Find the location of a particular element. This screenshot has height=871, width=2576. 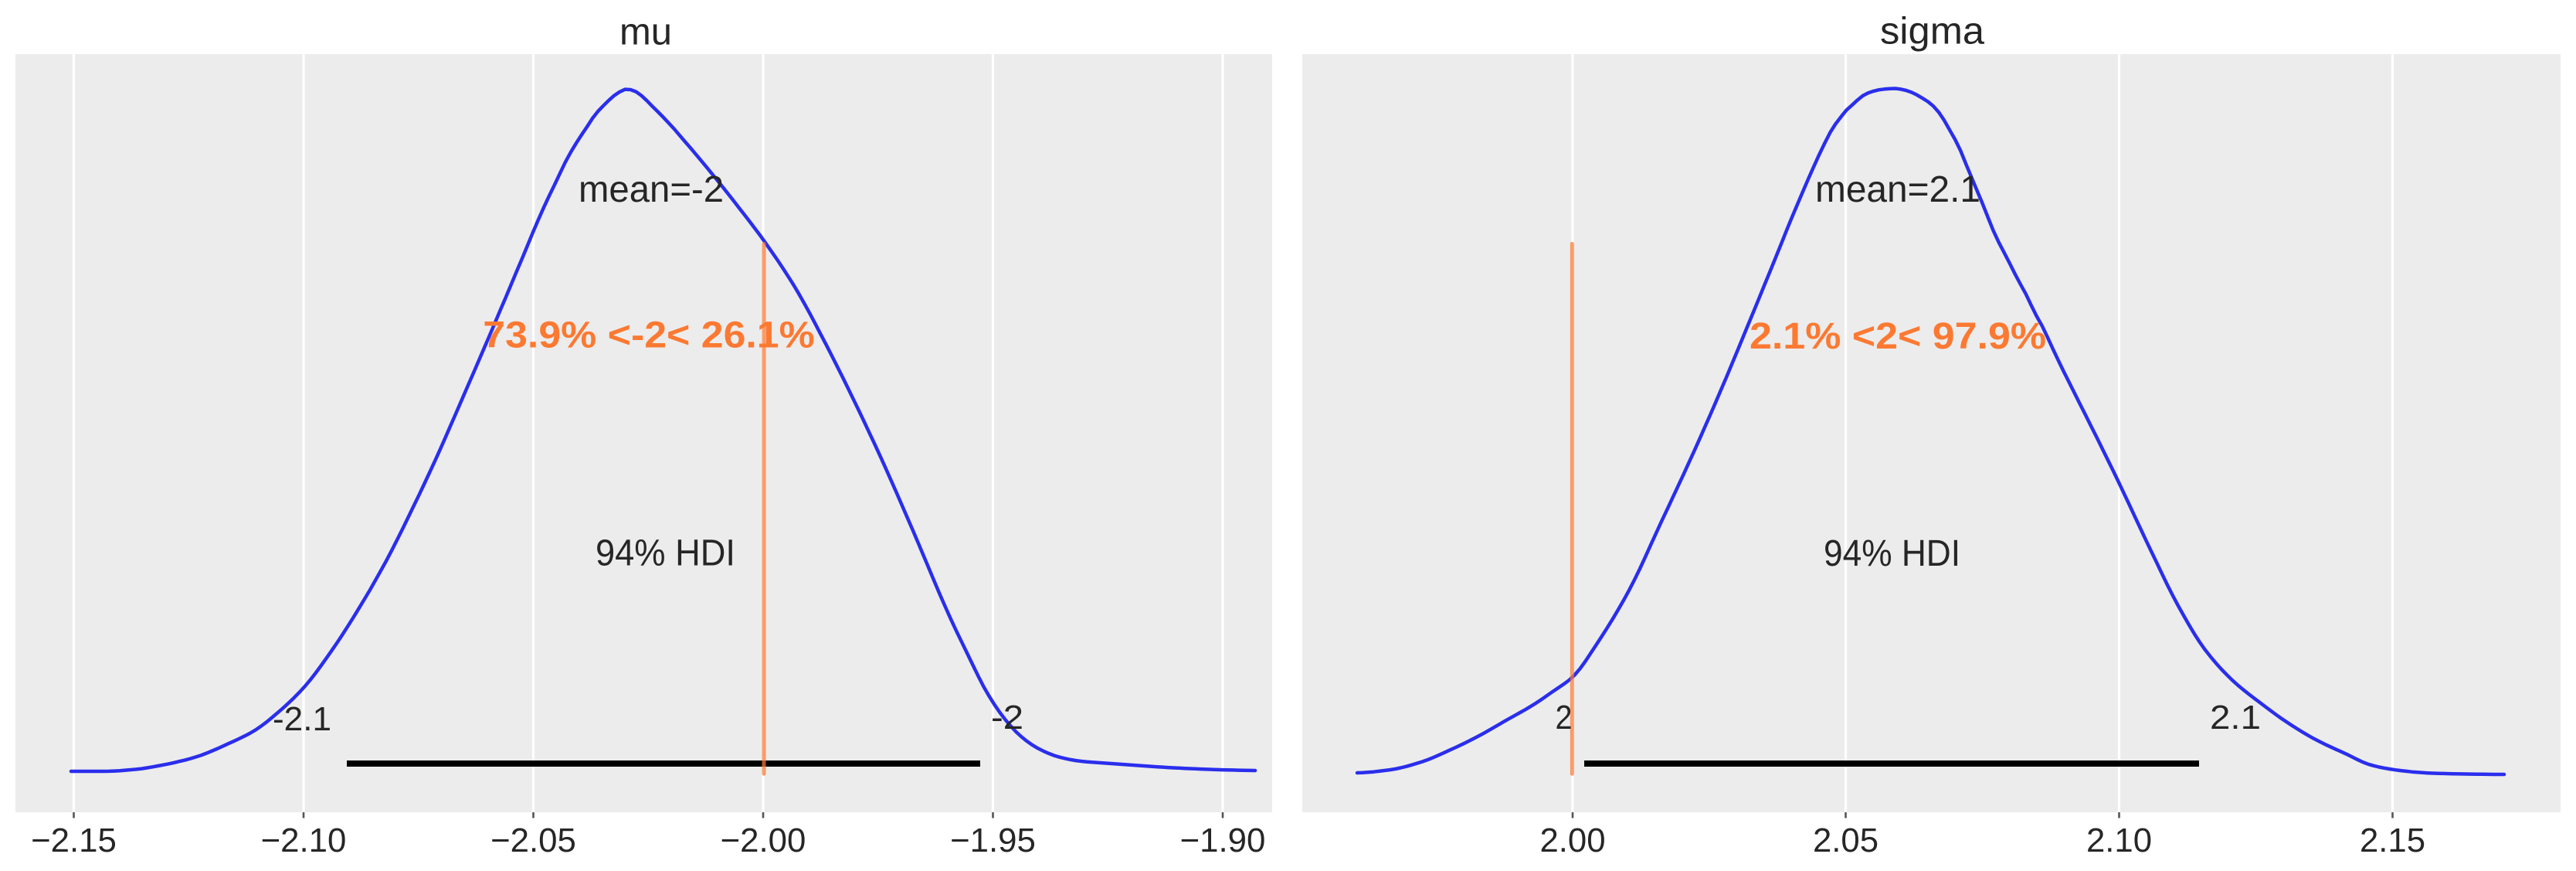

svg-text: −2.00 is located at coordinates (763, 841).